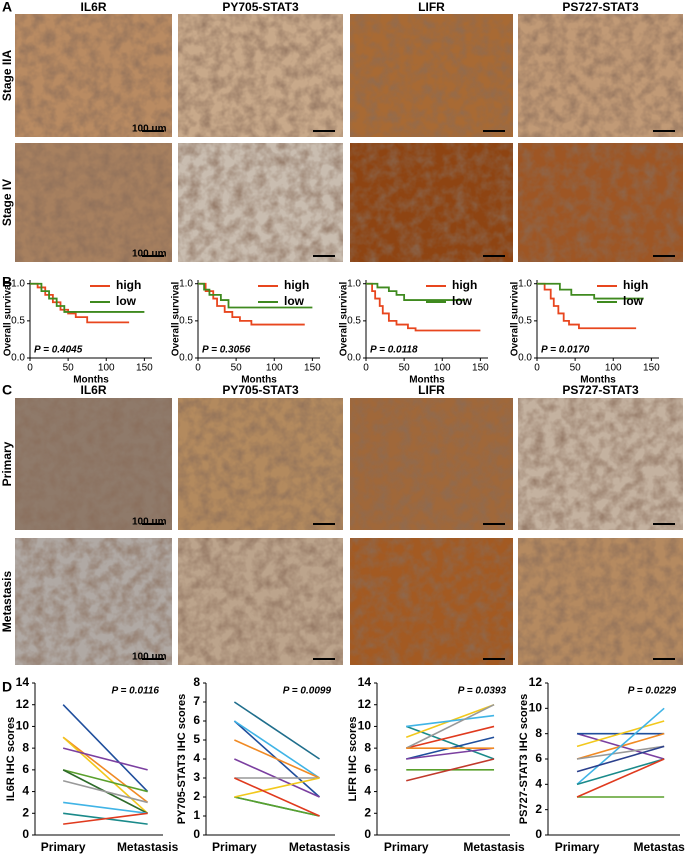 Image resolution: width=685 pixels, height=858 pixels. What do you see at coordinates (18, 320) in the screenshot?
I see `y-tick-label: 0.5` at bounding box center [18, 320].